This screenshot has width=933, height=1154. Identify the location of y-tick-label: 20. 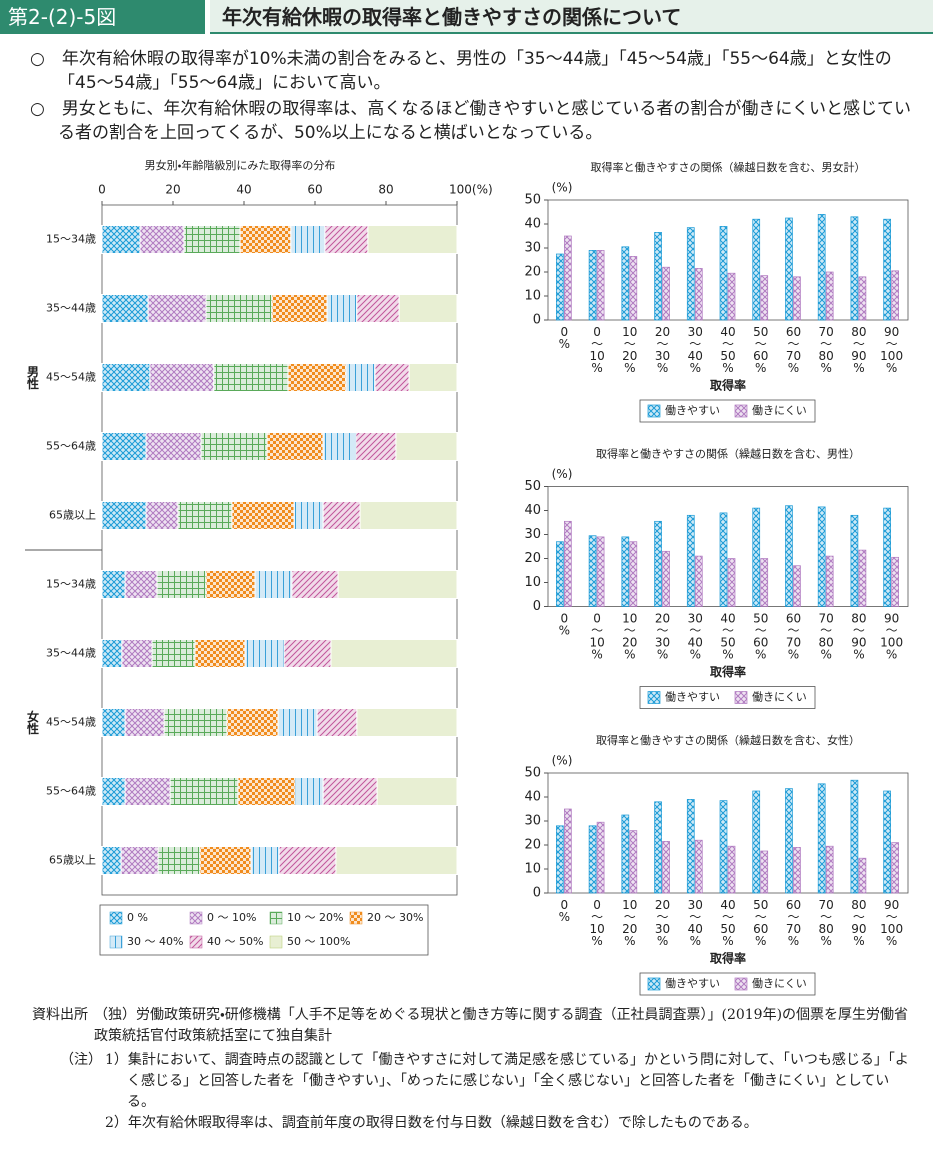
(532, 272).